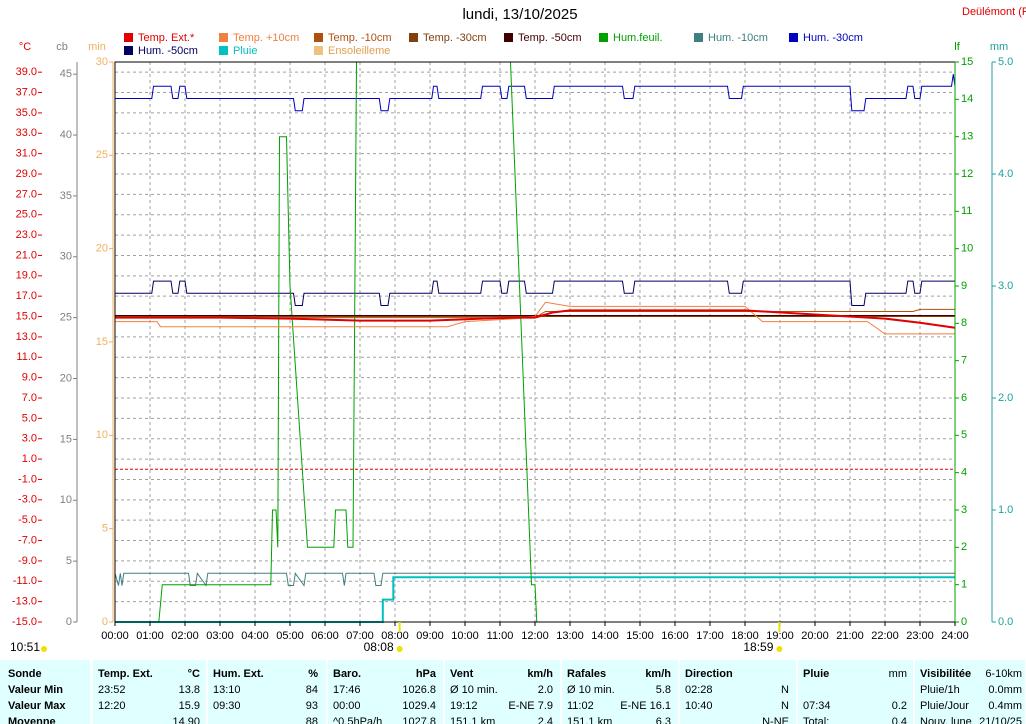  I want to click on x-tick-label: 14:00, so click(605, 636).